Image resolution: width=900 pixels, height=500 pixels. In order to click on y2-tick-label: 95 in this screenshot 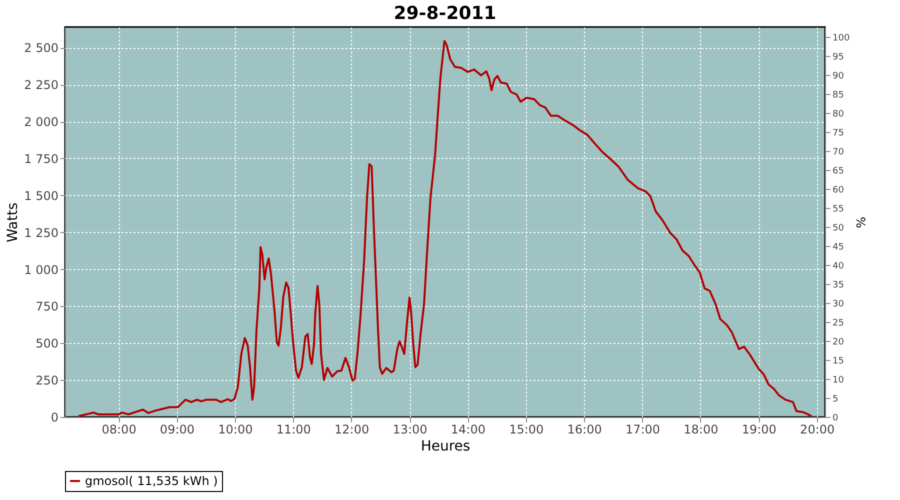, I will do `click(838, 57)`.